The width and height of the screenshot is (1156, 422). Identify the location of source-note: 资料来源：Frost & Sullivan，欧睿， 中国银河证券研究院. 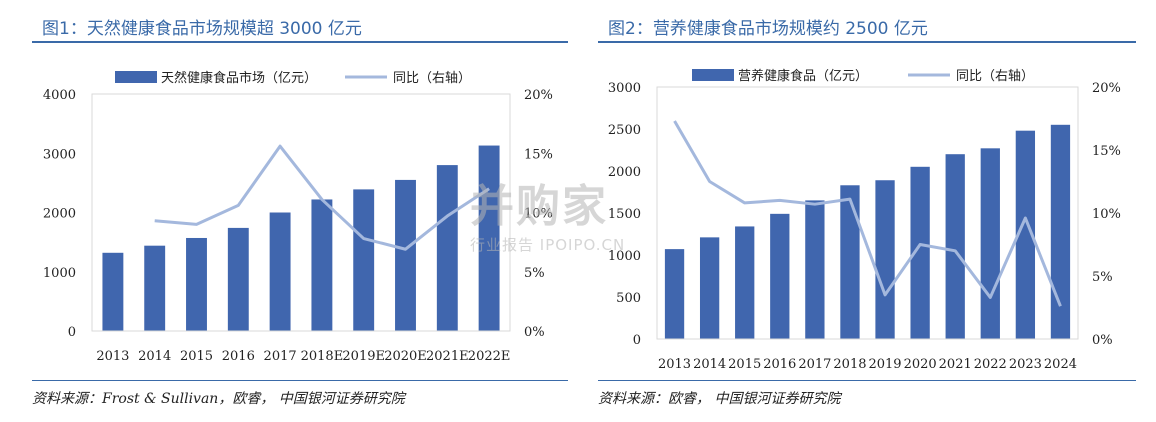
(218, 399).